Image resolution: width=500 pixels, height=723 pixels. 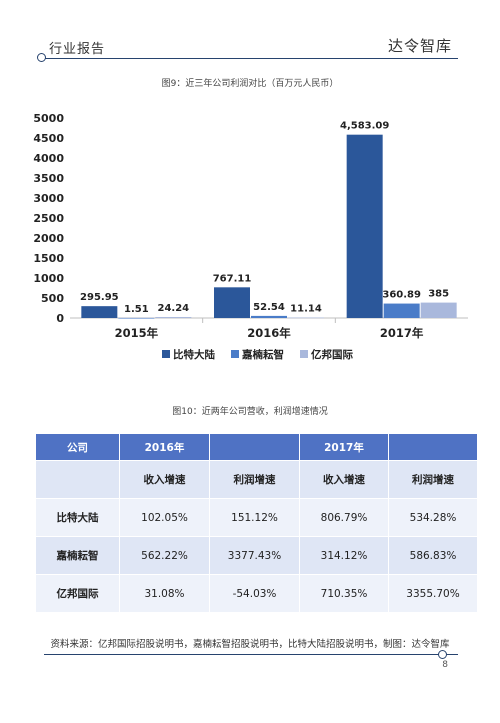 What do you see at coordinates (77, 517) in the screenshot?
I see `company-name-cell: 比特大陆` at bounding box center [77, 517].